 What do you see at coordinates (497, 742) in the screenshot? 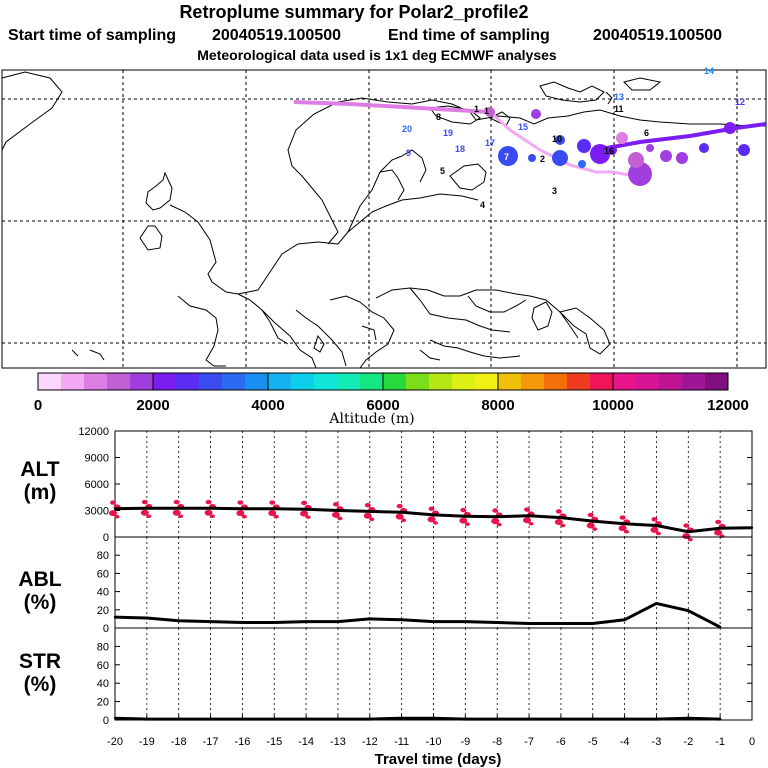
I see `x-tick-label: -8` at bounding box center [497, 742].